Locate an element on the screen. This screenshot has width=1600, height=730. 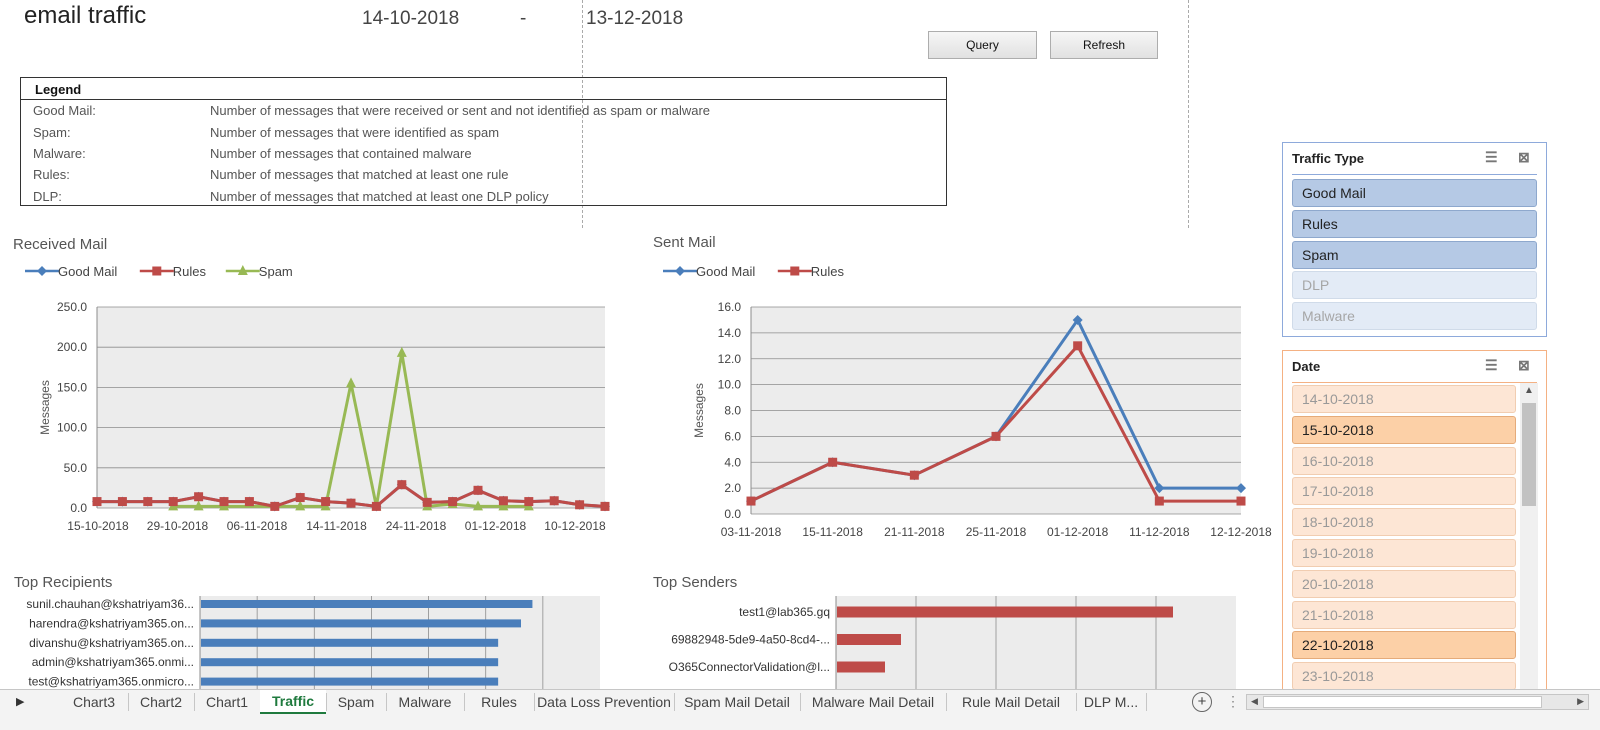
horizontal-scrollbar: ◀ ▶ is located at coordinates (1417, 702).